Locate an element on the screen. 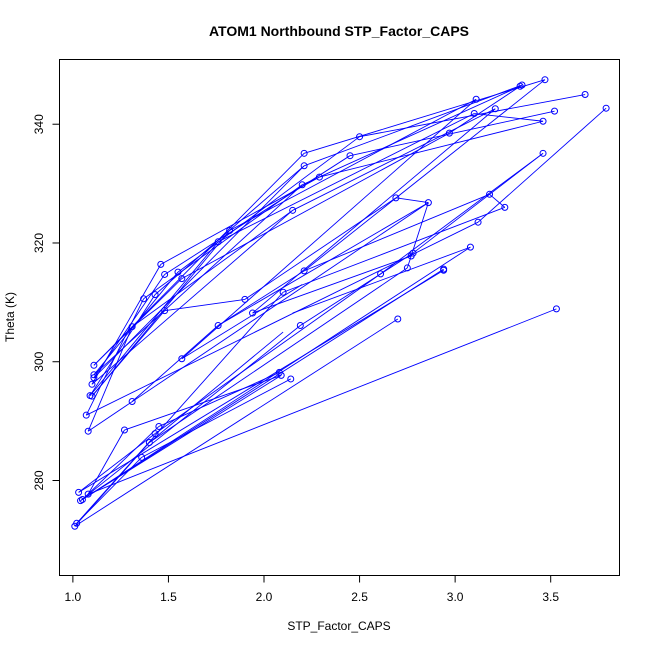 The height and width of the screenshot is (650, 650). y-tick-label: 340 is located at coordinates (39, 124).